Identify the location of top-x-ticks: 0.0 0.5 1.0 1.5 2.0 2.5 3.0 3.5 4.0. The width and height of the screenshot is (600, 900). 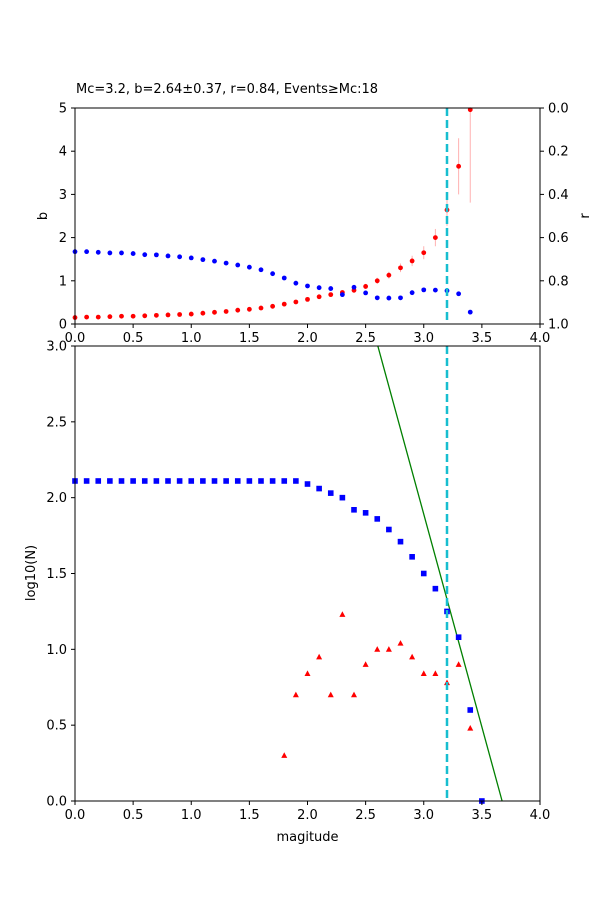
(308, 335).